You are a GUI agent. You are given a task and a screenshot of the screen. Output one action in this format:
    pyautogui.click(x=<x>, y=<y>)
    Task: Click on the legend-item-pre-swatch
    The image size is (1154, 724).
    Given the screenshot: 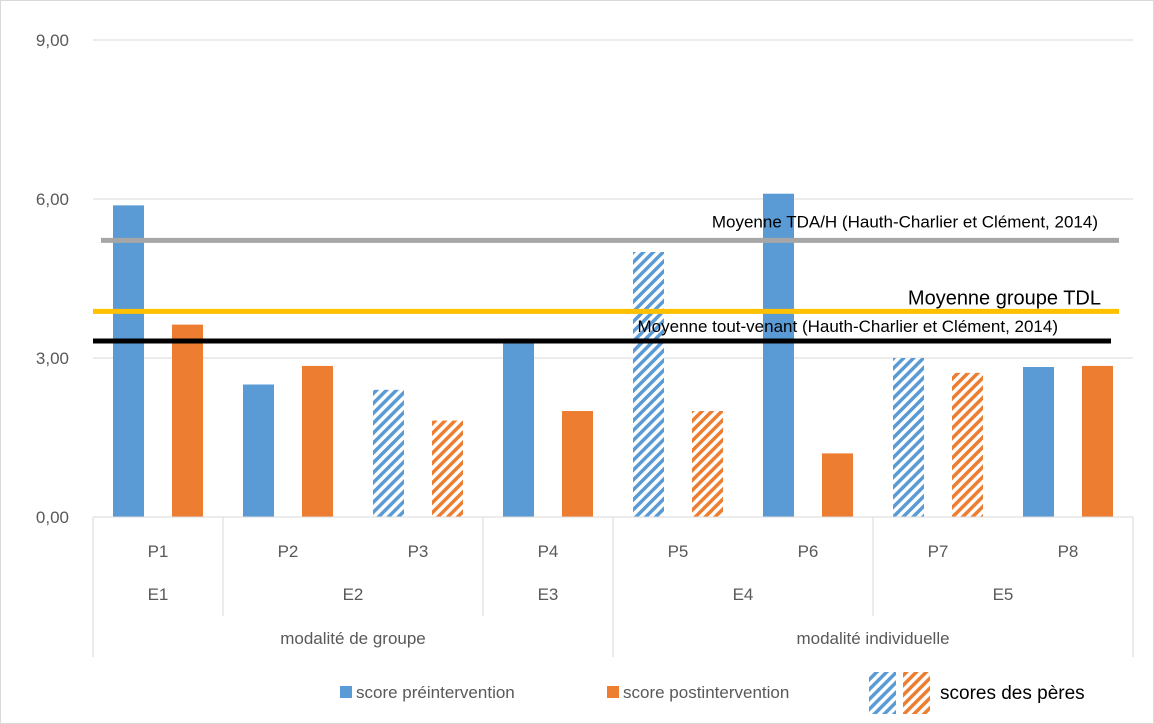 What is the action you would take?
    pyautogui.click(x=346, y=692)
    